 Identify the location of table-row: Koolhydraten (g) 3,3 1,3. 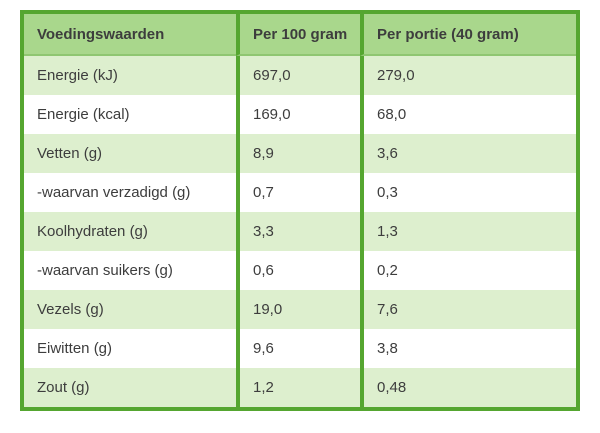
(300, 231).